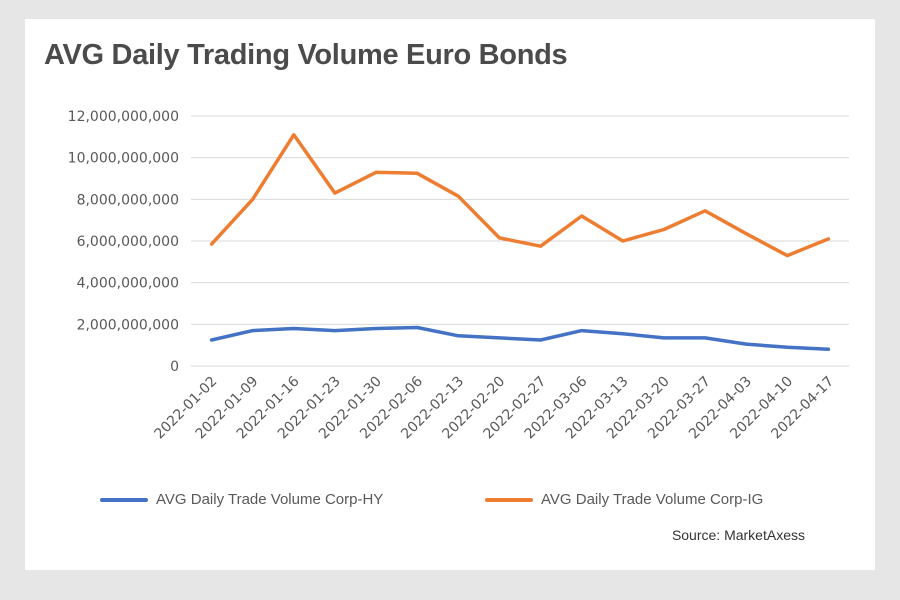 This screenshot has height=600, width=900. I want to click on y-tick-label: 8,000,000,000, so click(128, 200).